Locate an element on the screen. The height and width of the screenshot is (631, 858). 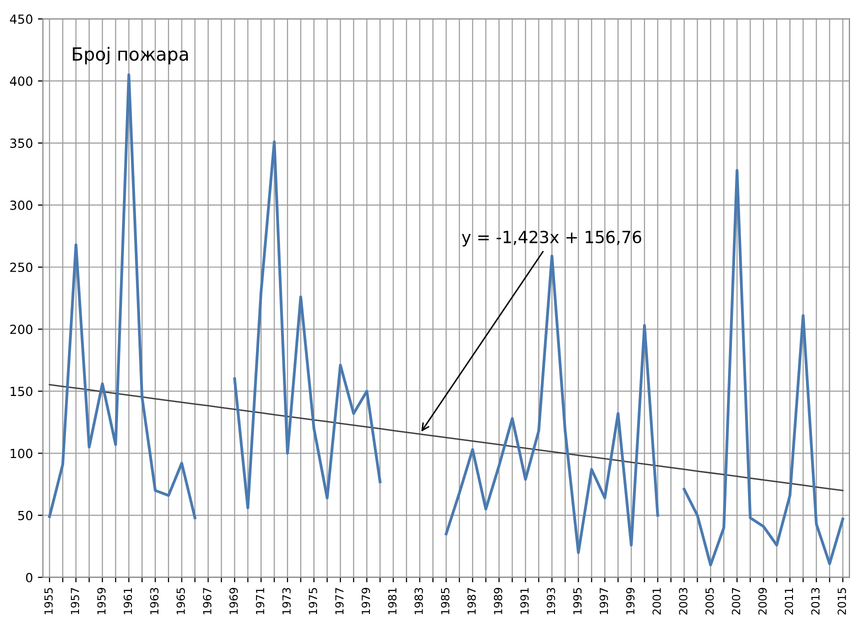
x-tick-label: 1987 is located at coordinates (471, 601).